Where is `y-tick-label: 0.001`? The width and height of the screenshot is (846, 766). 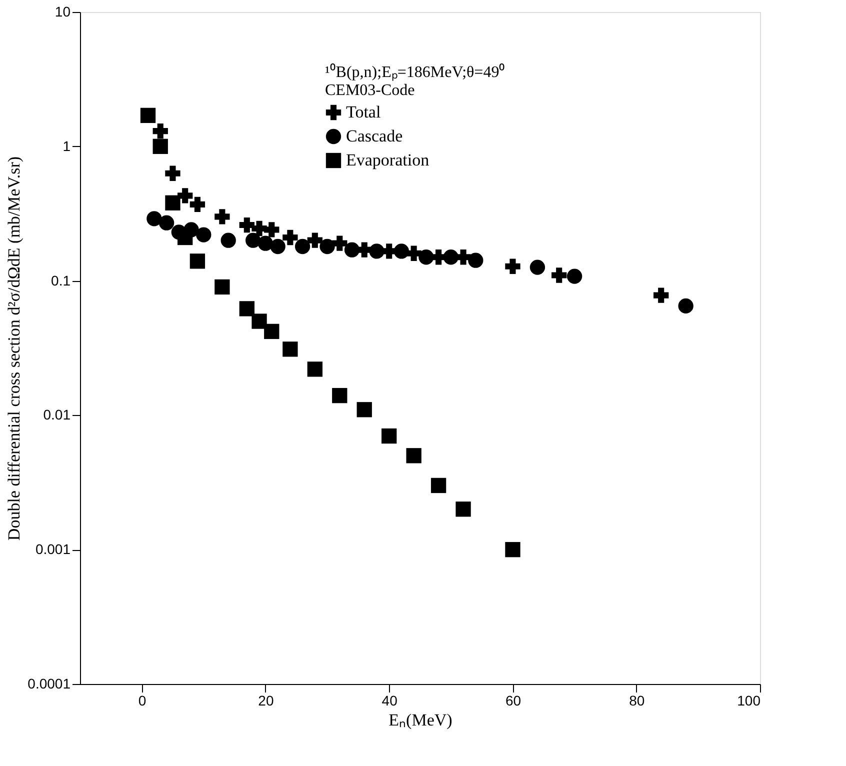 y-tick-label: 0.001 is located at coordinates (53, 549).